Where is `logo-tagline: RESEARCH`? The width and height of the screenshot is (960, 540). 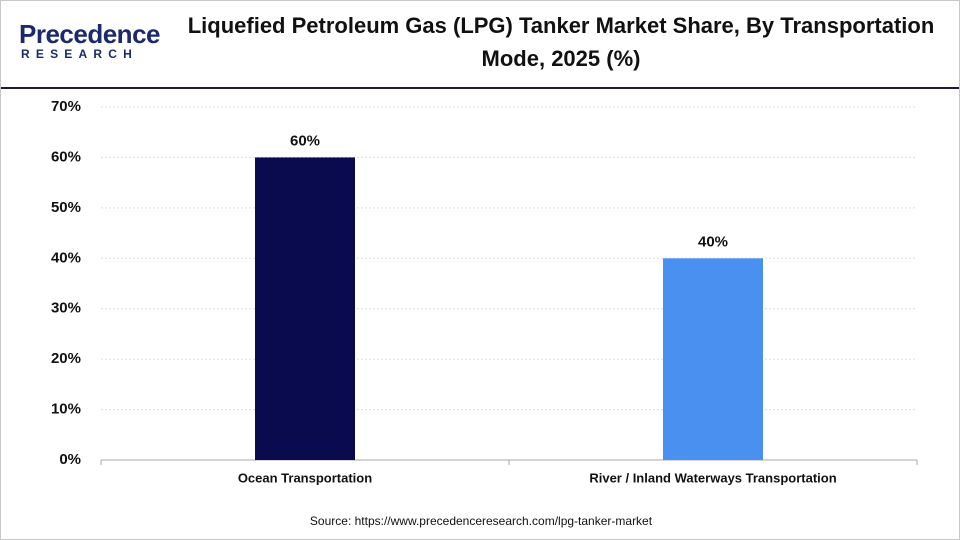 logo-tagline: RESEARCH is located at coordinates (79, 54).